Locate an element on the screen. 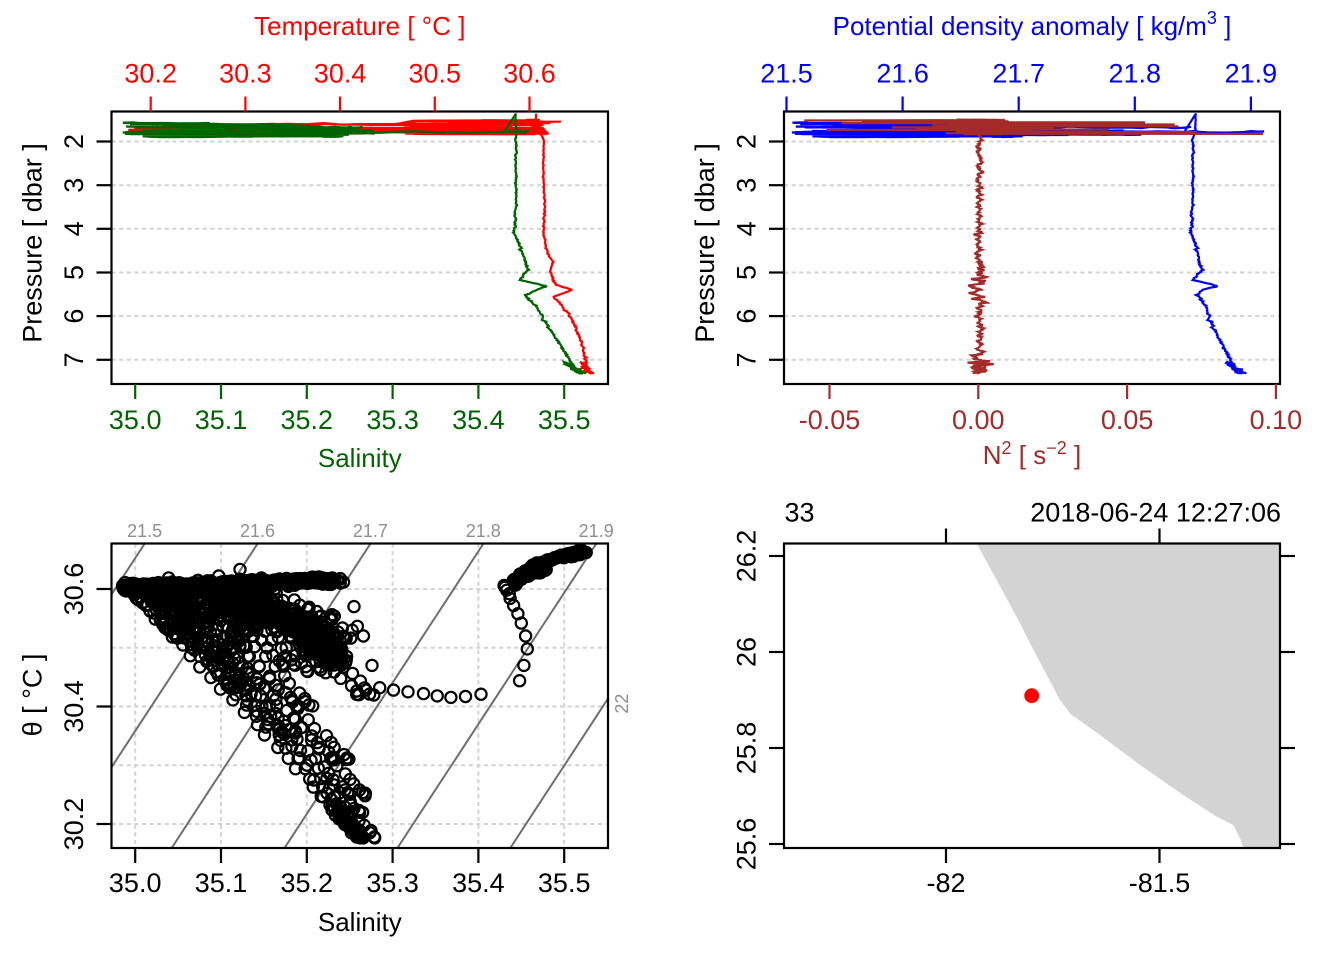 The width and height of the screenshot is (1344, 965). svg-text: -81.5 is located at coordinates (1160, 883).